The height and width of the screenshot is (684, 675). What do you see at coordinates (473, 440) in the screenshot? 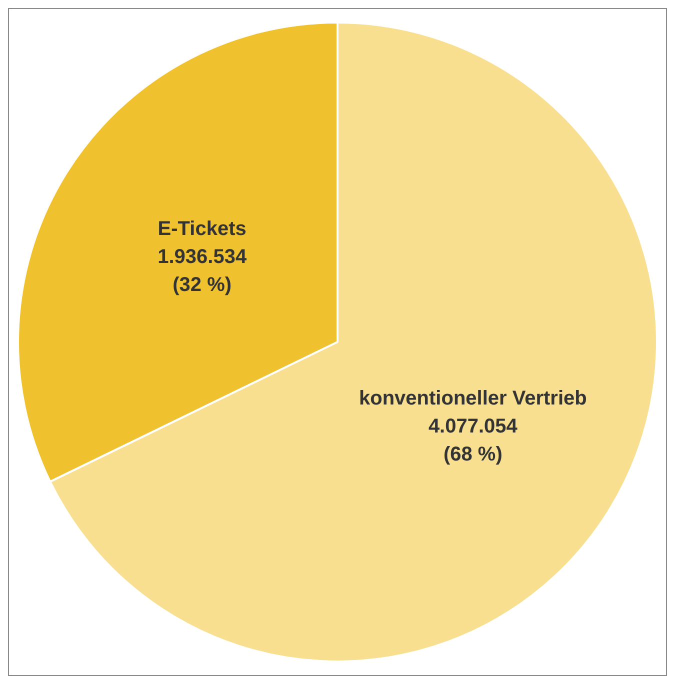
I see `data-label: 4.077.054 (68 %)` at bounding box center [473, 440].